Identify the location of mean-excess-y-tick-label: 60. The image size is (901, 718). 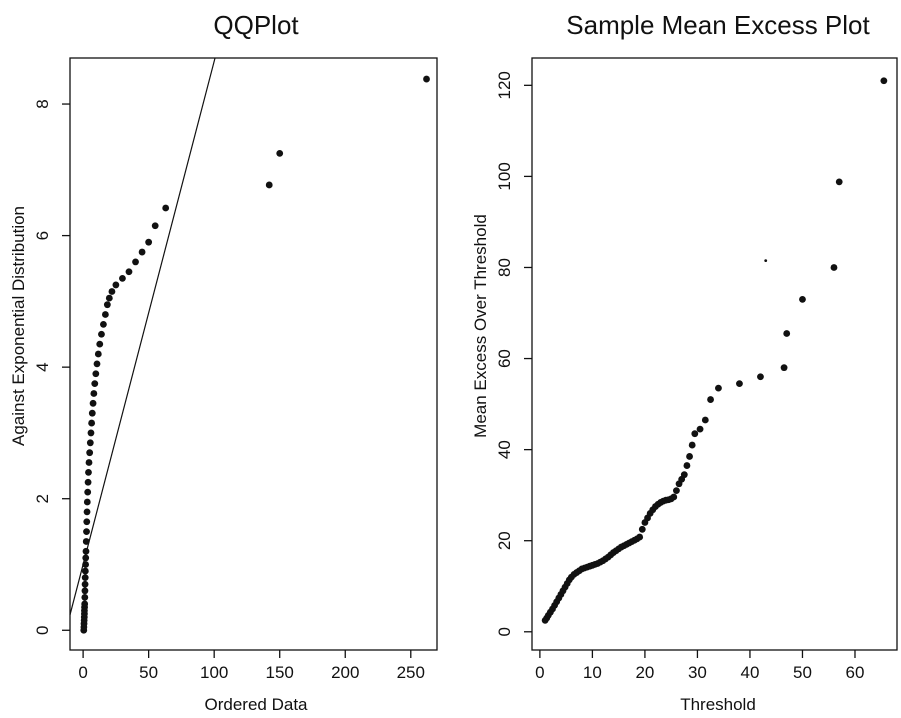
(504, 358).